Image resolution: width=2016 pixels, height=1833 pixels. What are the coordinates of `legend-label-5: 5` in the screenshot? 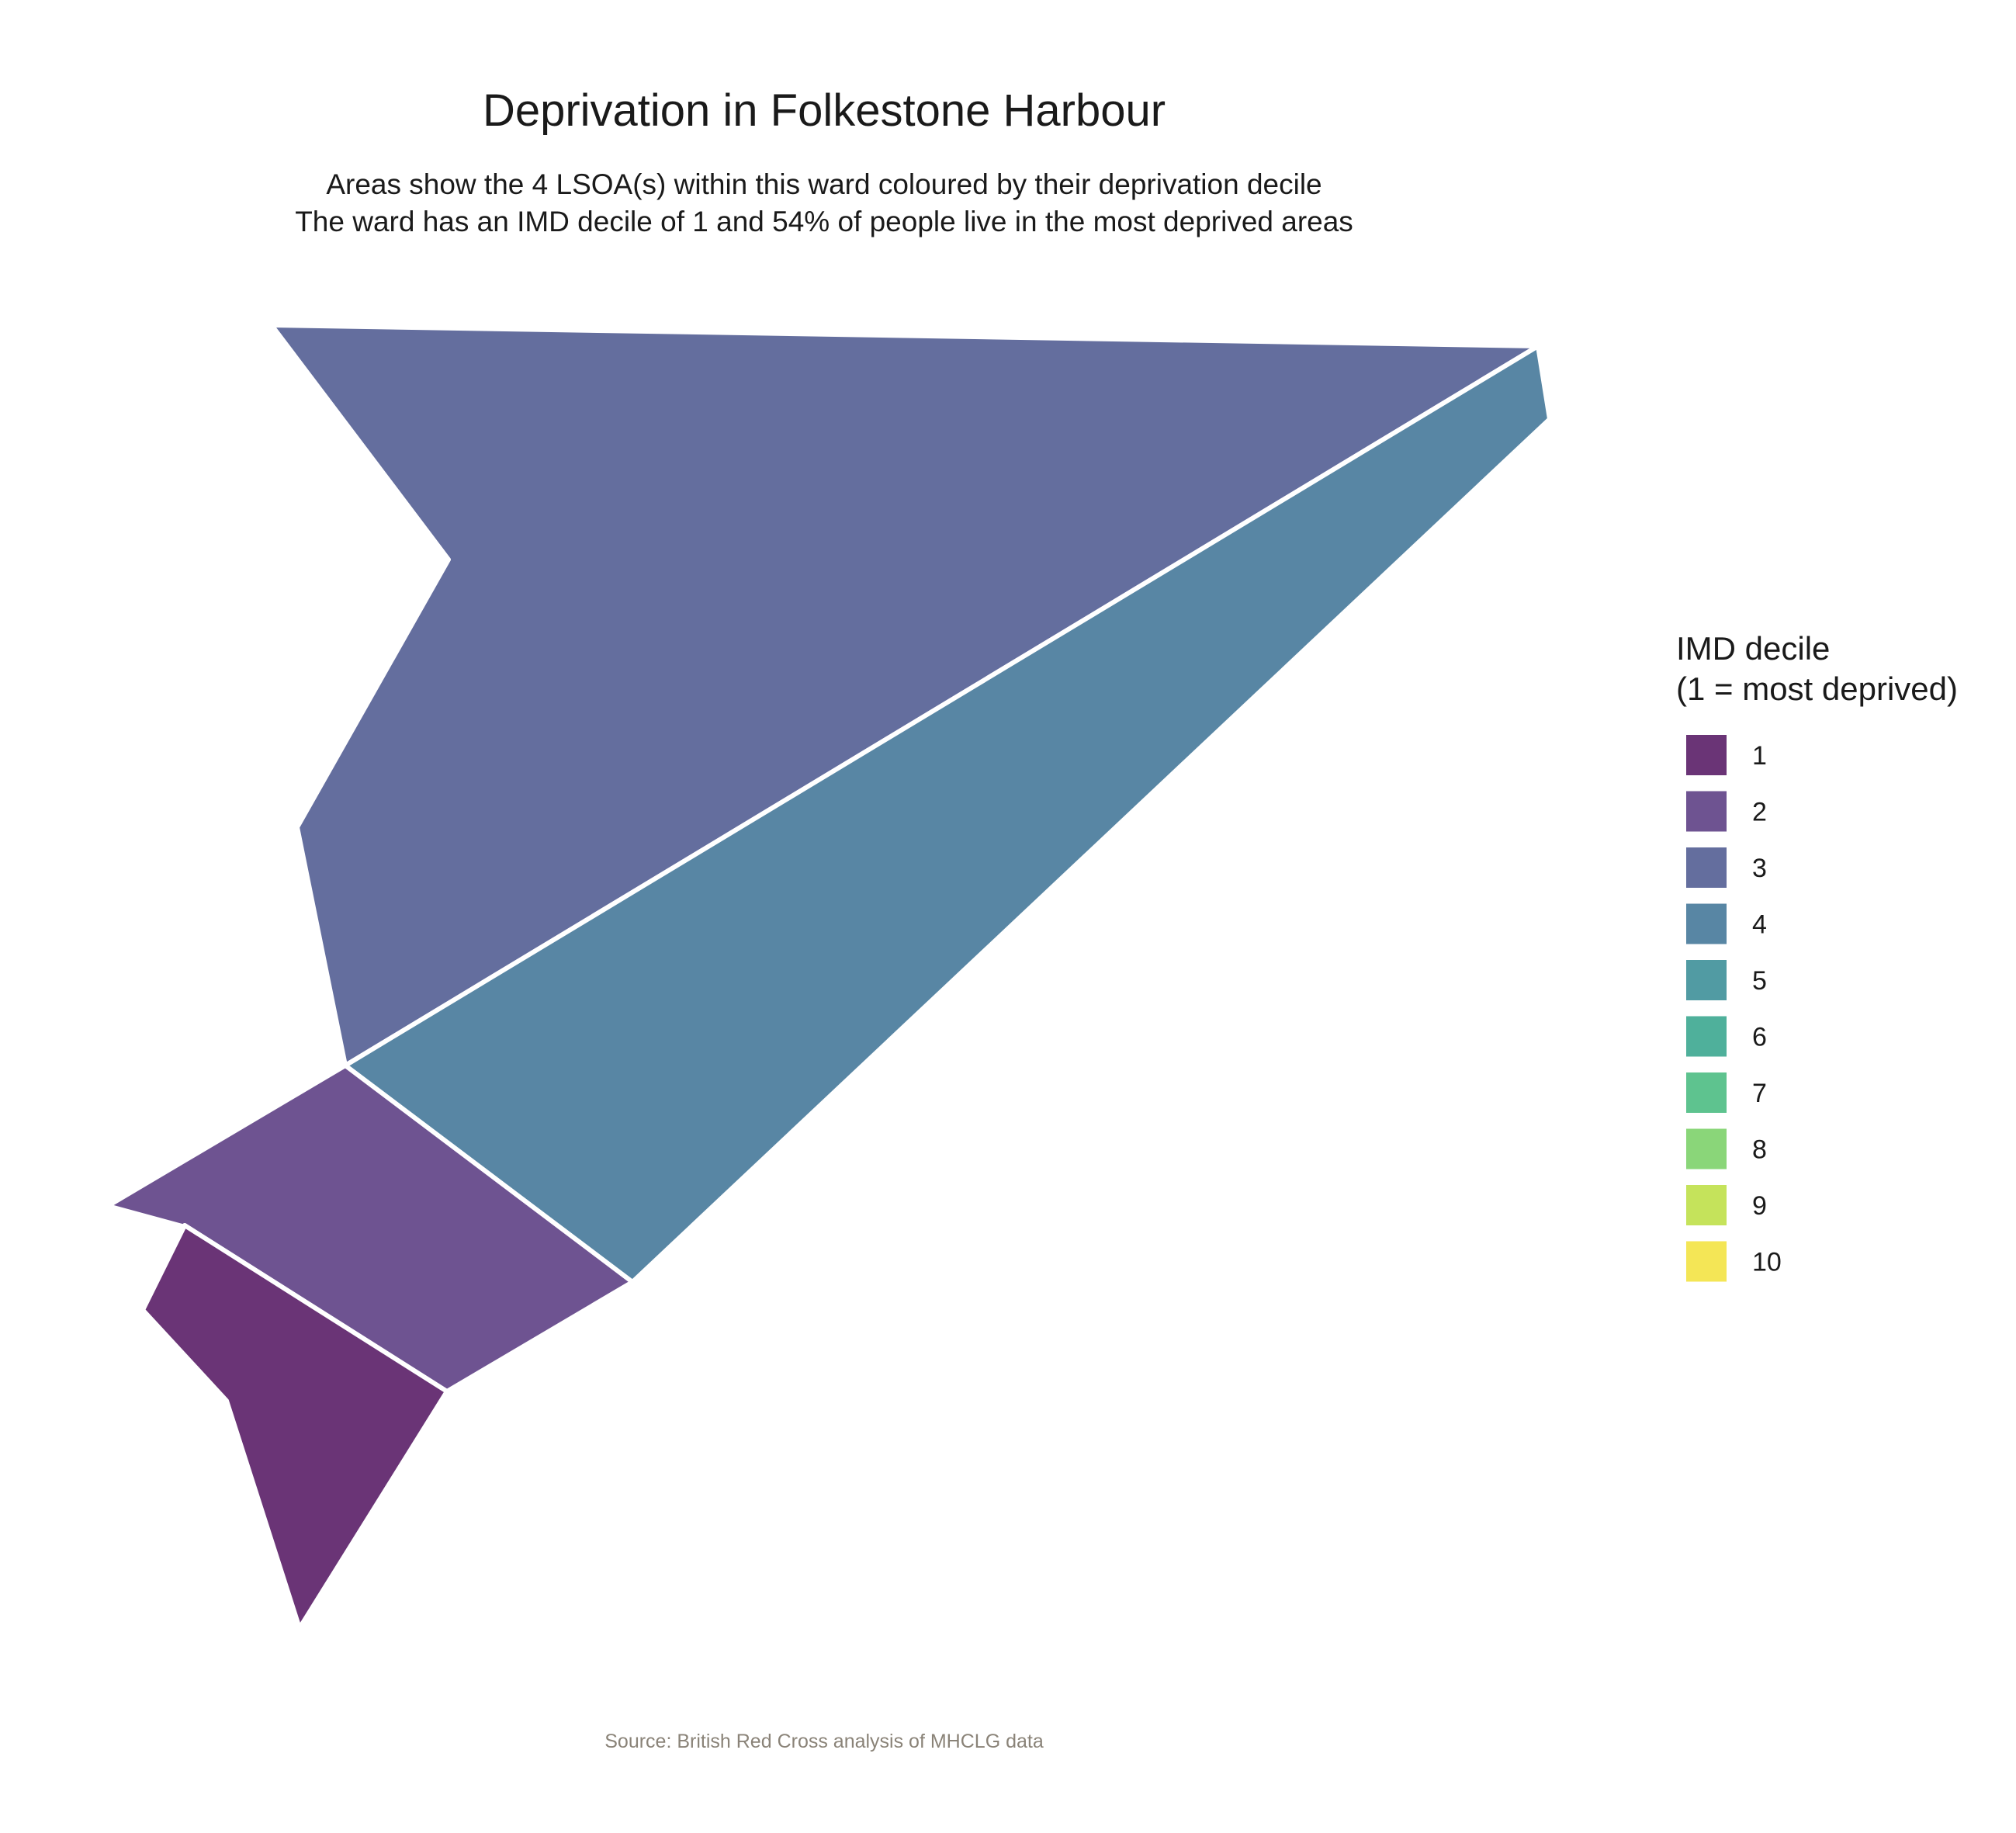 It's located at (1760, 981).